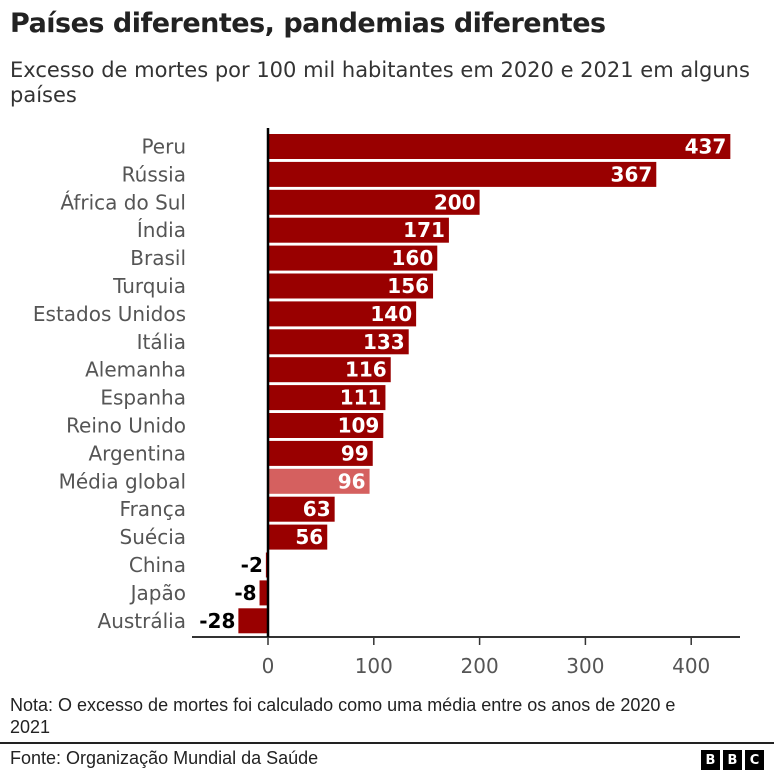 The image size is (774, 775). I want to click on logo-letter: C, so click(754, 760).